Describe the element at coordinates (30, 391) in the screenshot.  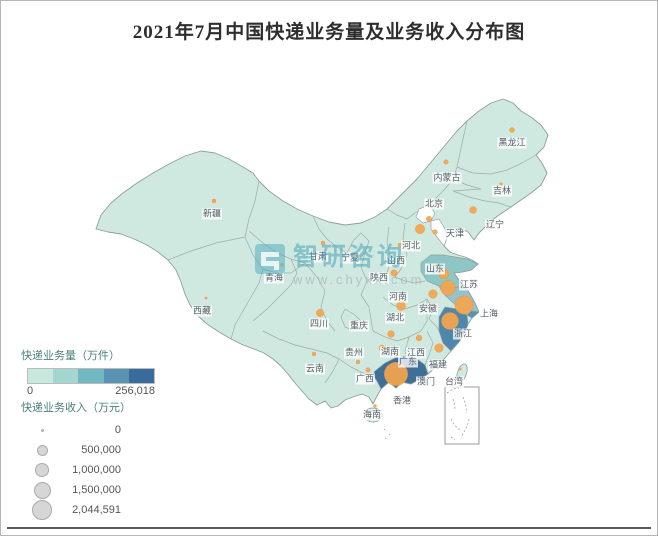
I see `legend-volume-min: 0` at that location.